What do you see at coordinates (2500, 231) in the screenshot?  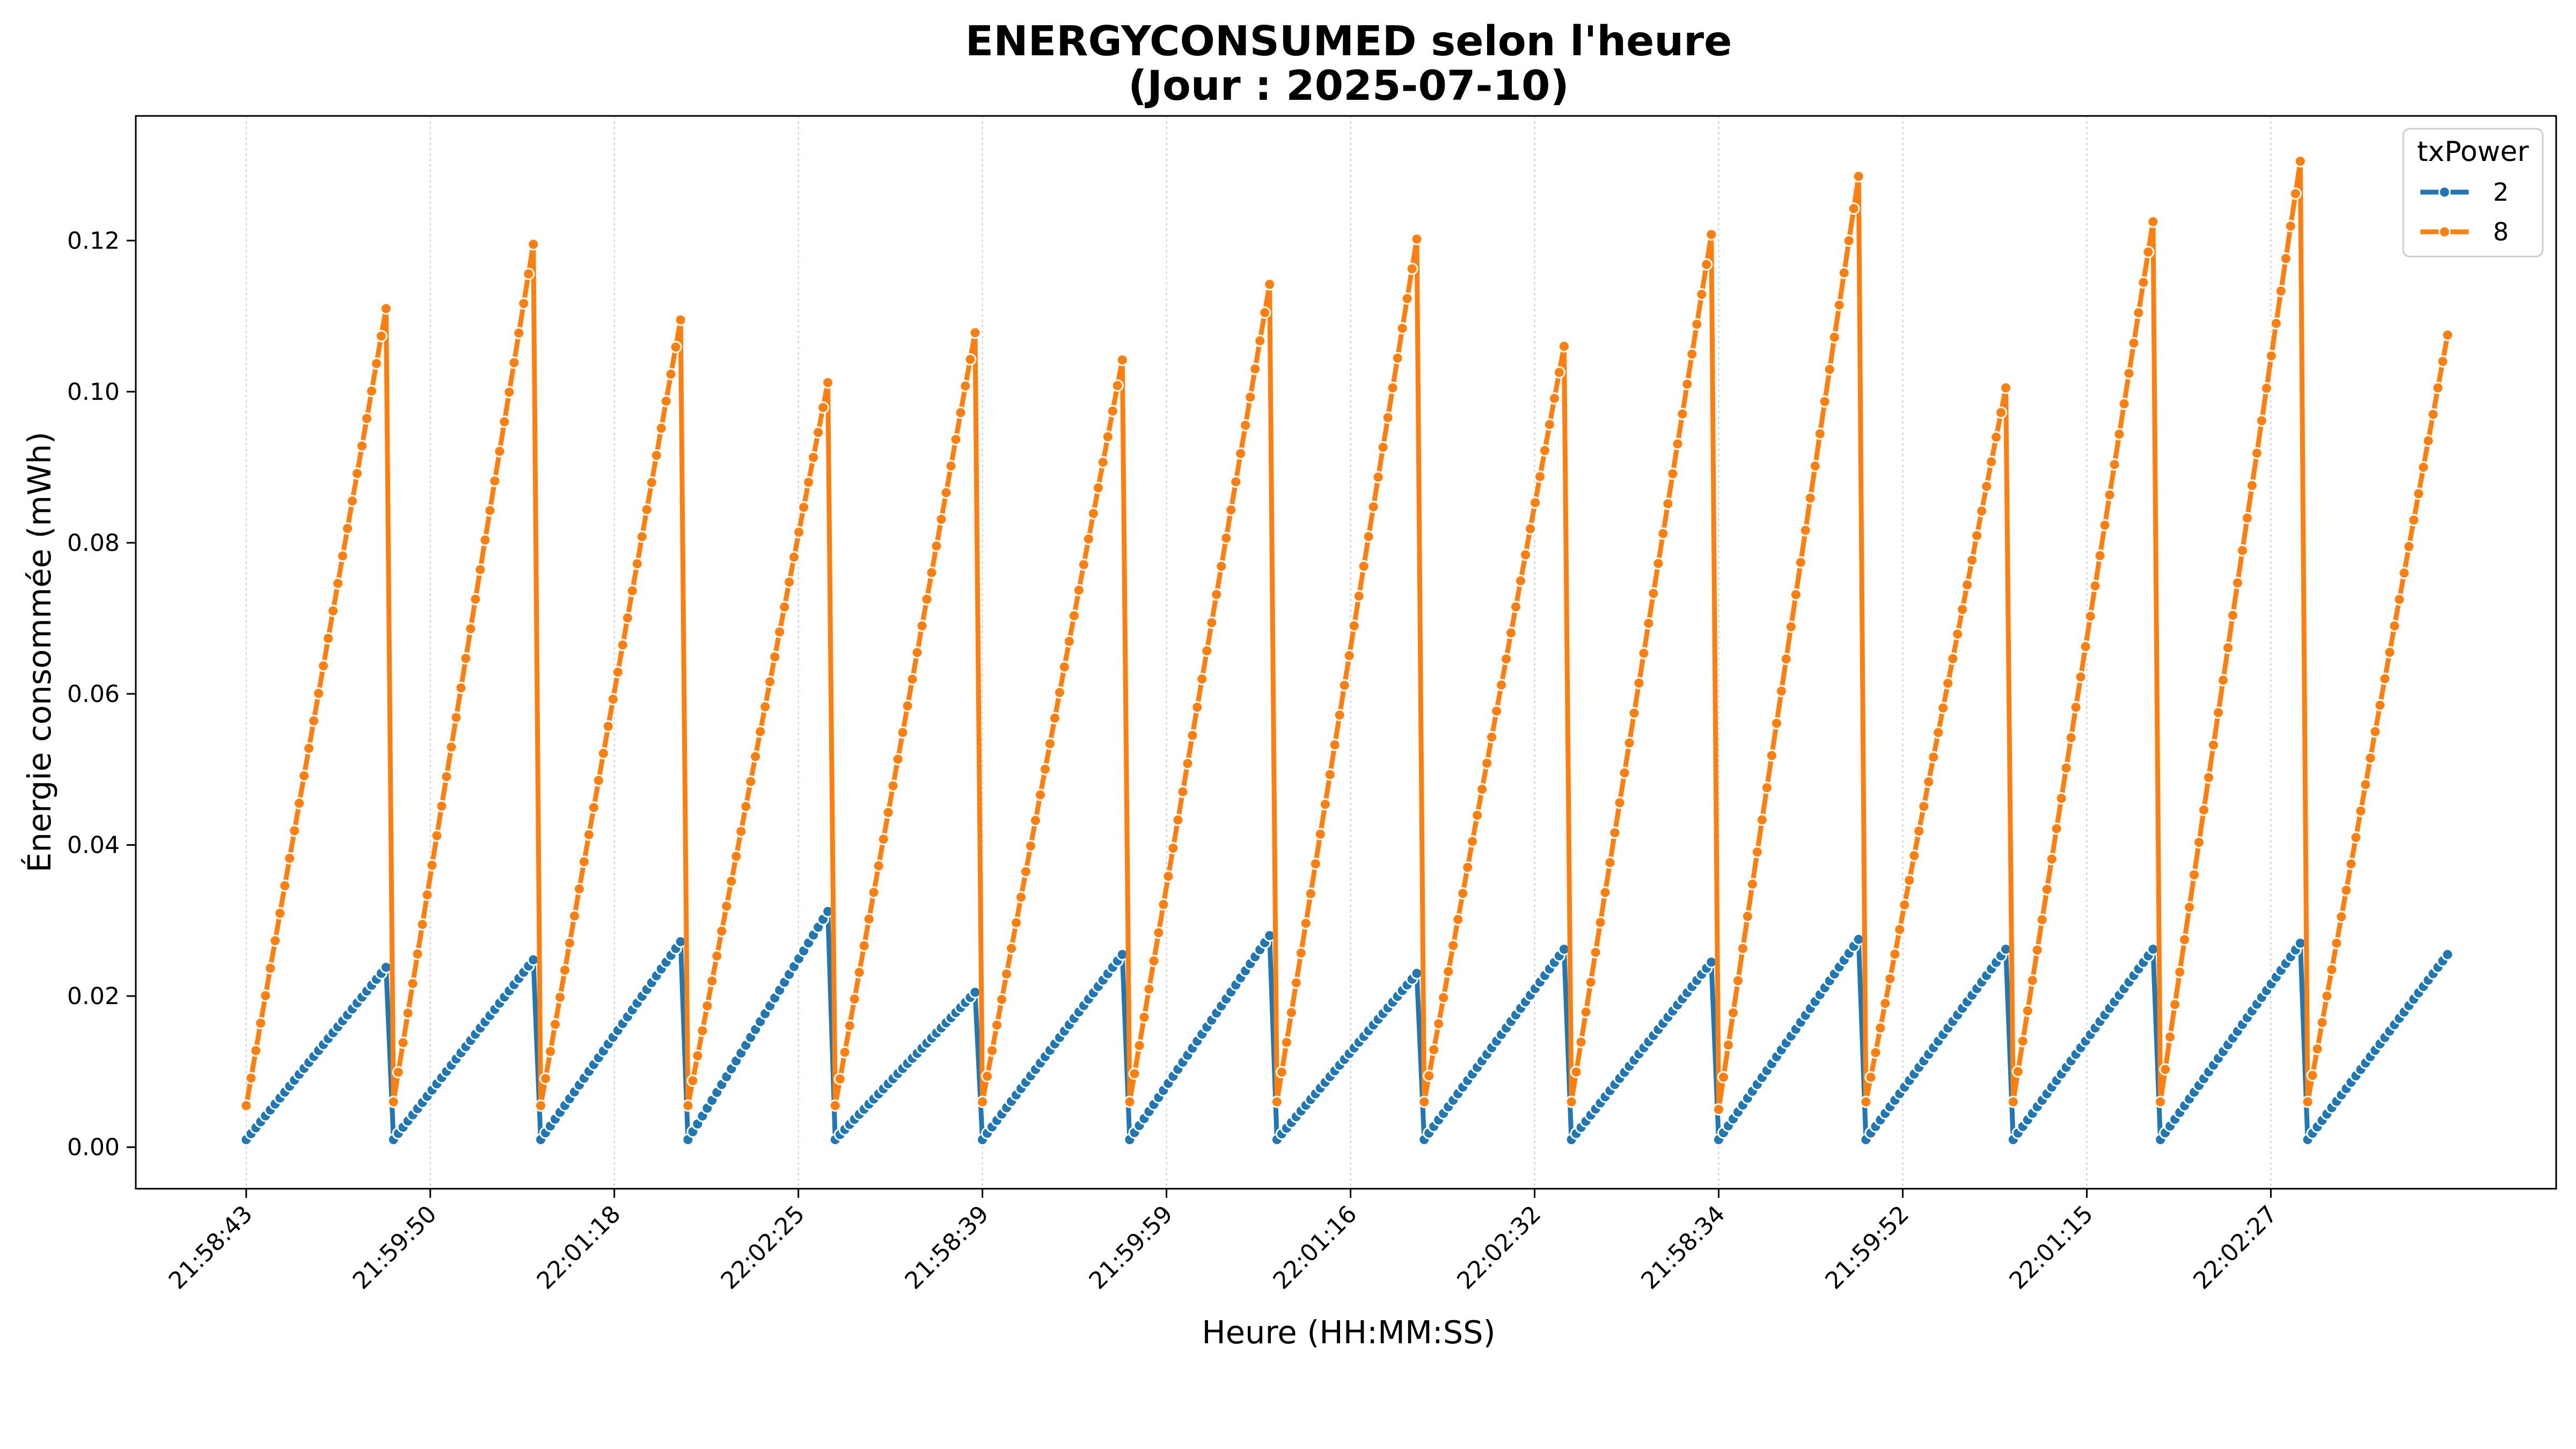 I see `legend-label-8: 8` at bounding box center [2500, 231].